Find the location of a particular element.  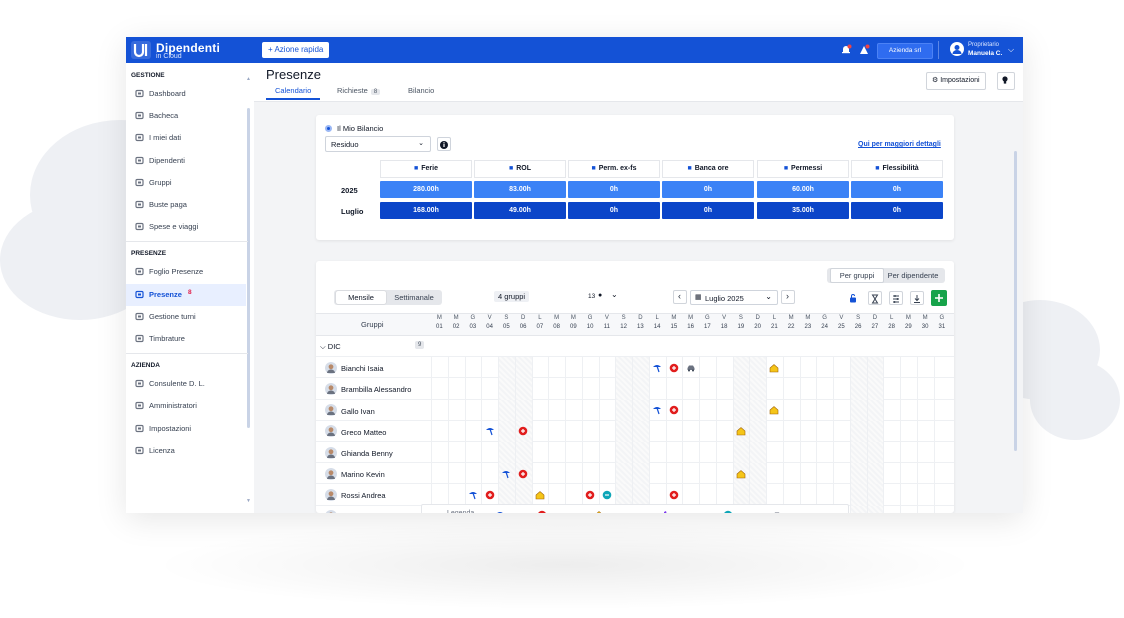

day-number: 02 is located at coordinates (456, 327).